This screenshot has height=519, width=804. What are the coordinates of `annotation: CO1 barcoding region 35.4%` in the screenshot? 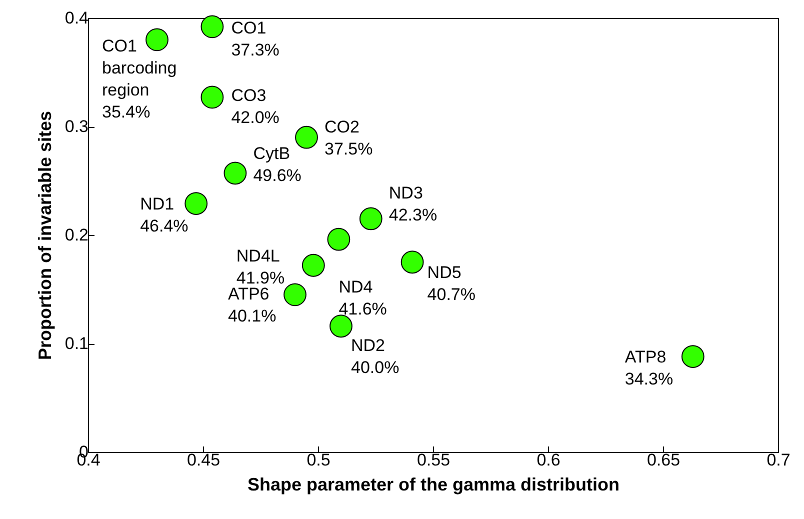 It's located at (139, 79).